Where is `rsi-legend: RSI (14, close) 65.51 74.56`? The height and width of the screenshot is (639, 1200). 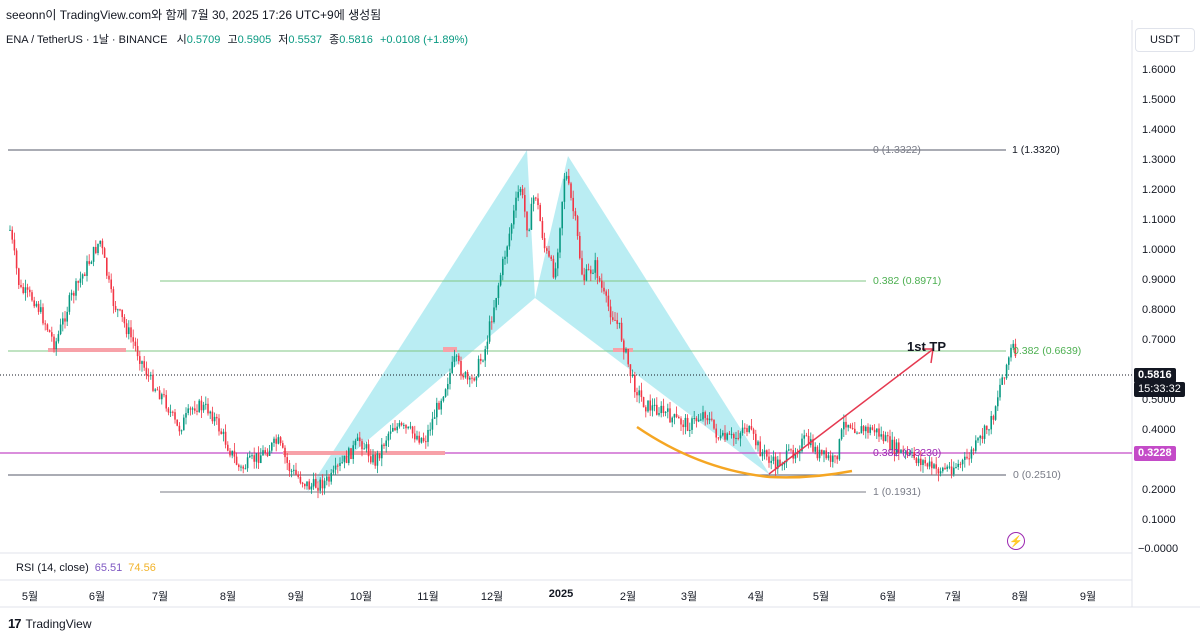 rsi-legend: RSI (14, close) 65.51 74.56 is located at coordinates (86, 568).